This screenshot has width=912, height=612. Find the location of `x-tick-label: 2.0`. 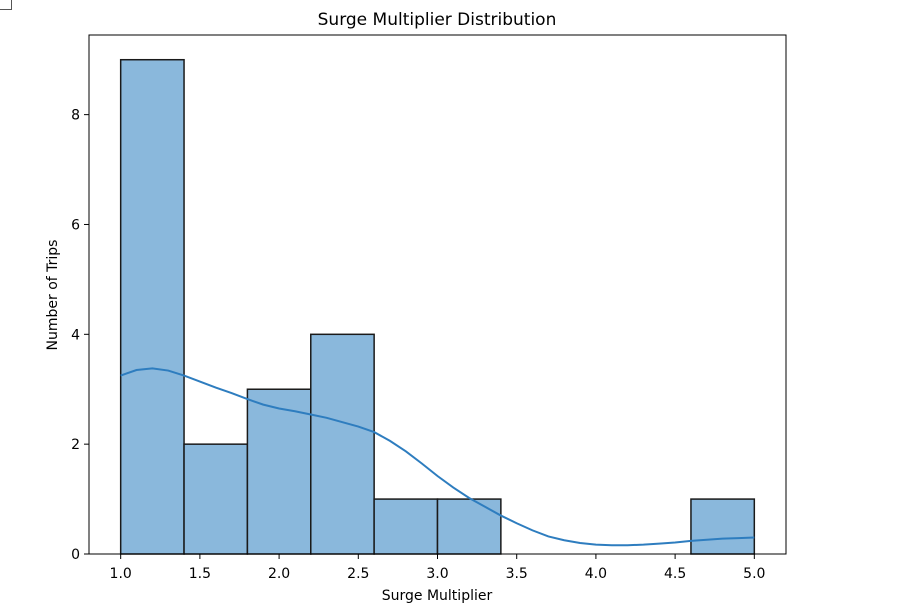

x-tick-label: 2.0 is located at coordinates (279, 574).